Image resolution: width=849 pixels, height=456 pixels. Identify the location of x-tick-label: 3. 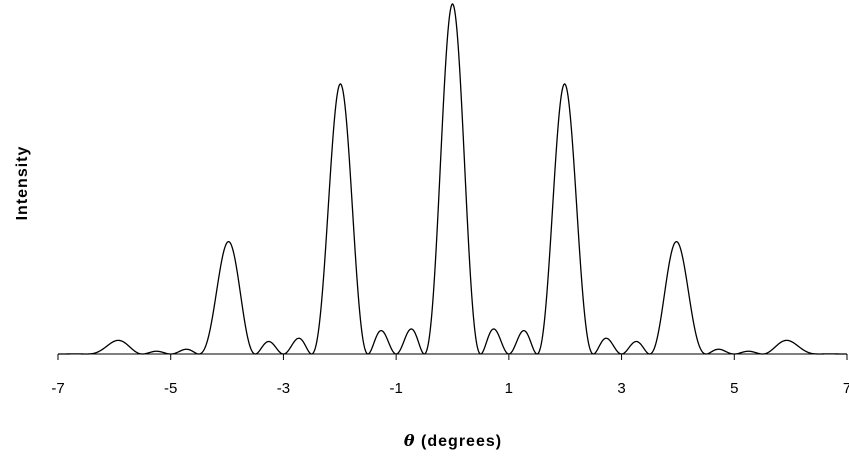
(621, 388).